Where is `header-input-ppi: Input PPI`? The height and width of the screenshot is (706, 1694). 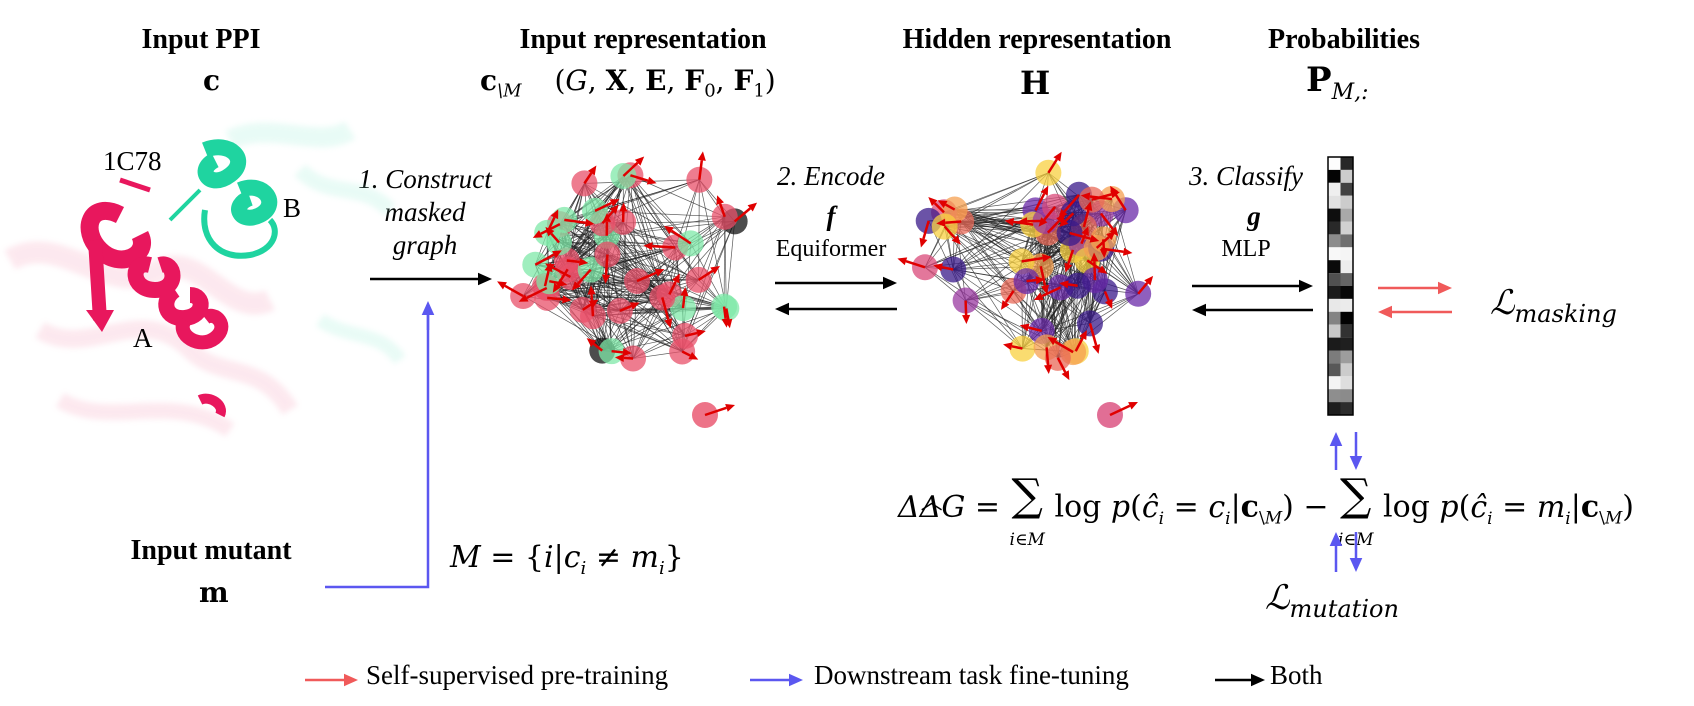 header-input-ppi: Input PPI is located at coordinates (201, 39).